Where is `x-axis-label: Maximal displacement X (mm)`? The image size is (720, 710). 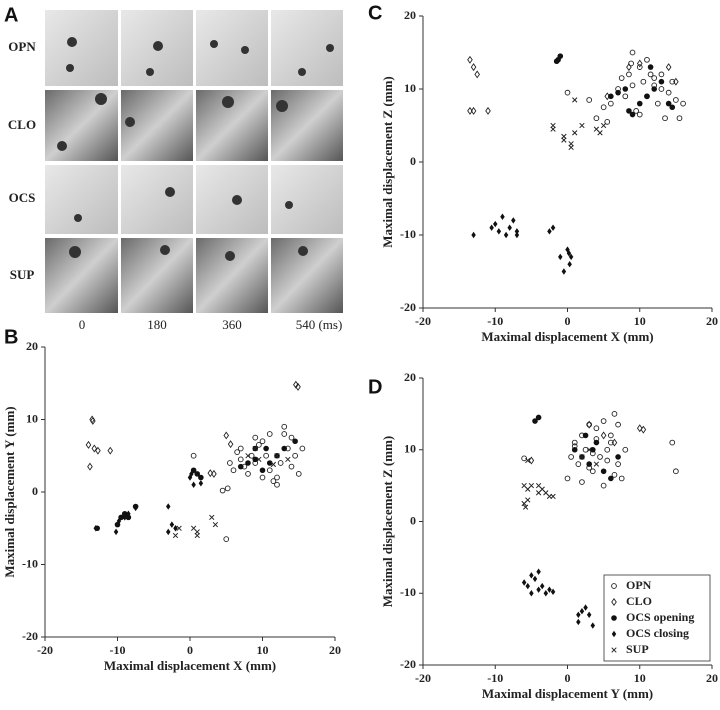 x-axis-label: Maximal displacement X (mm) is located at coordinates (567, 336).